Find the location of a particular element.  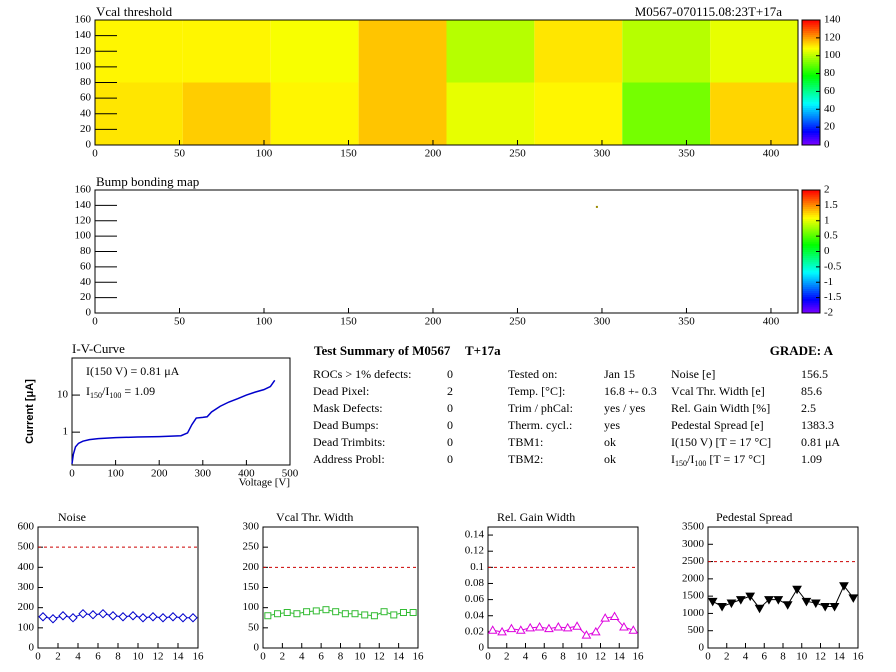

colorbar-tick-label: 40 is located at coordinates (830, 109).